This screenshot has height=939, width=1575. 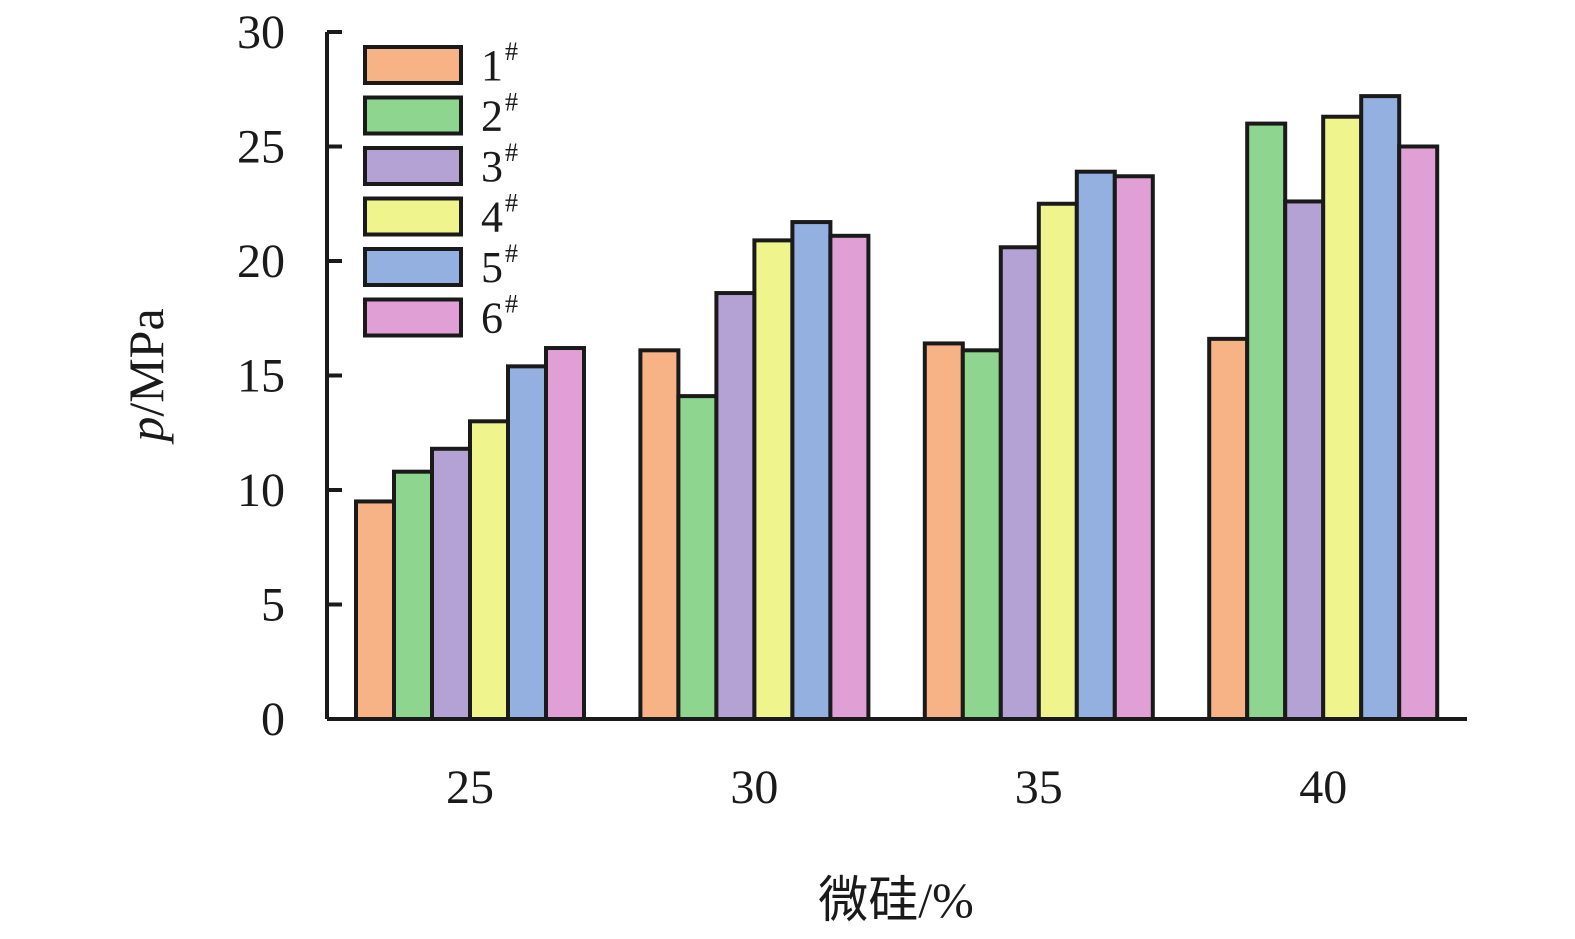 I want to click on legend-label-6: 6#, so click(x=499, y=316).